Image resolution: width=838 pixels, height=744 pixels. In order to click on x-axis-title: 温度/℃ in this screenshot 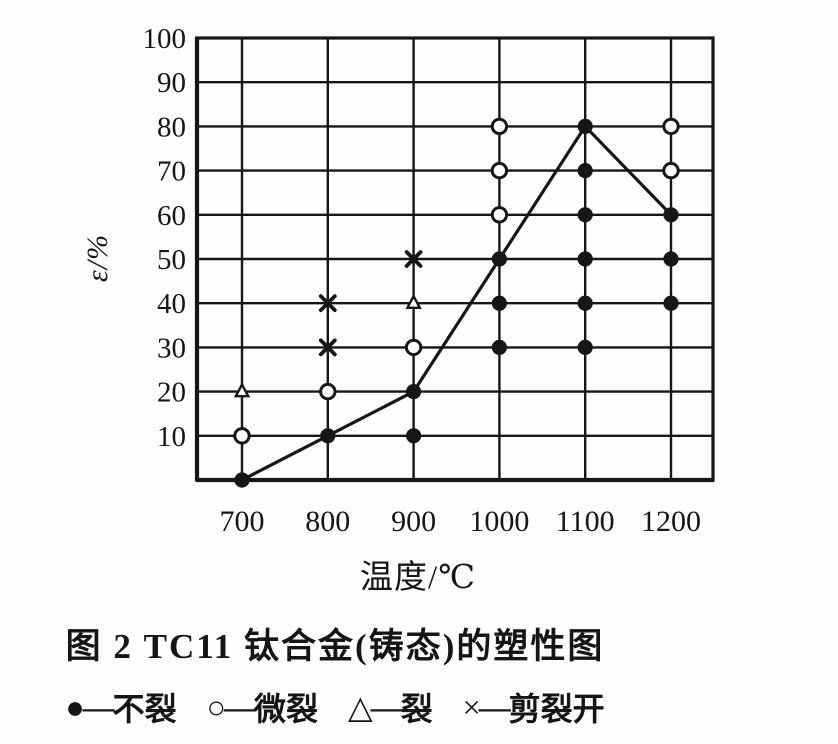, I will do `click(418, 578)`.